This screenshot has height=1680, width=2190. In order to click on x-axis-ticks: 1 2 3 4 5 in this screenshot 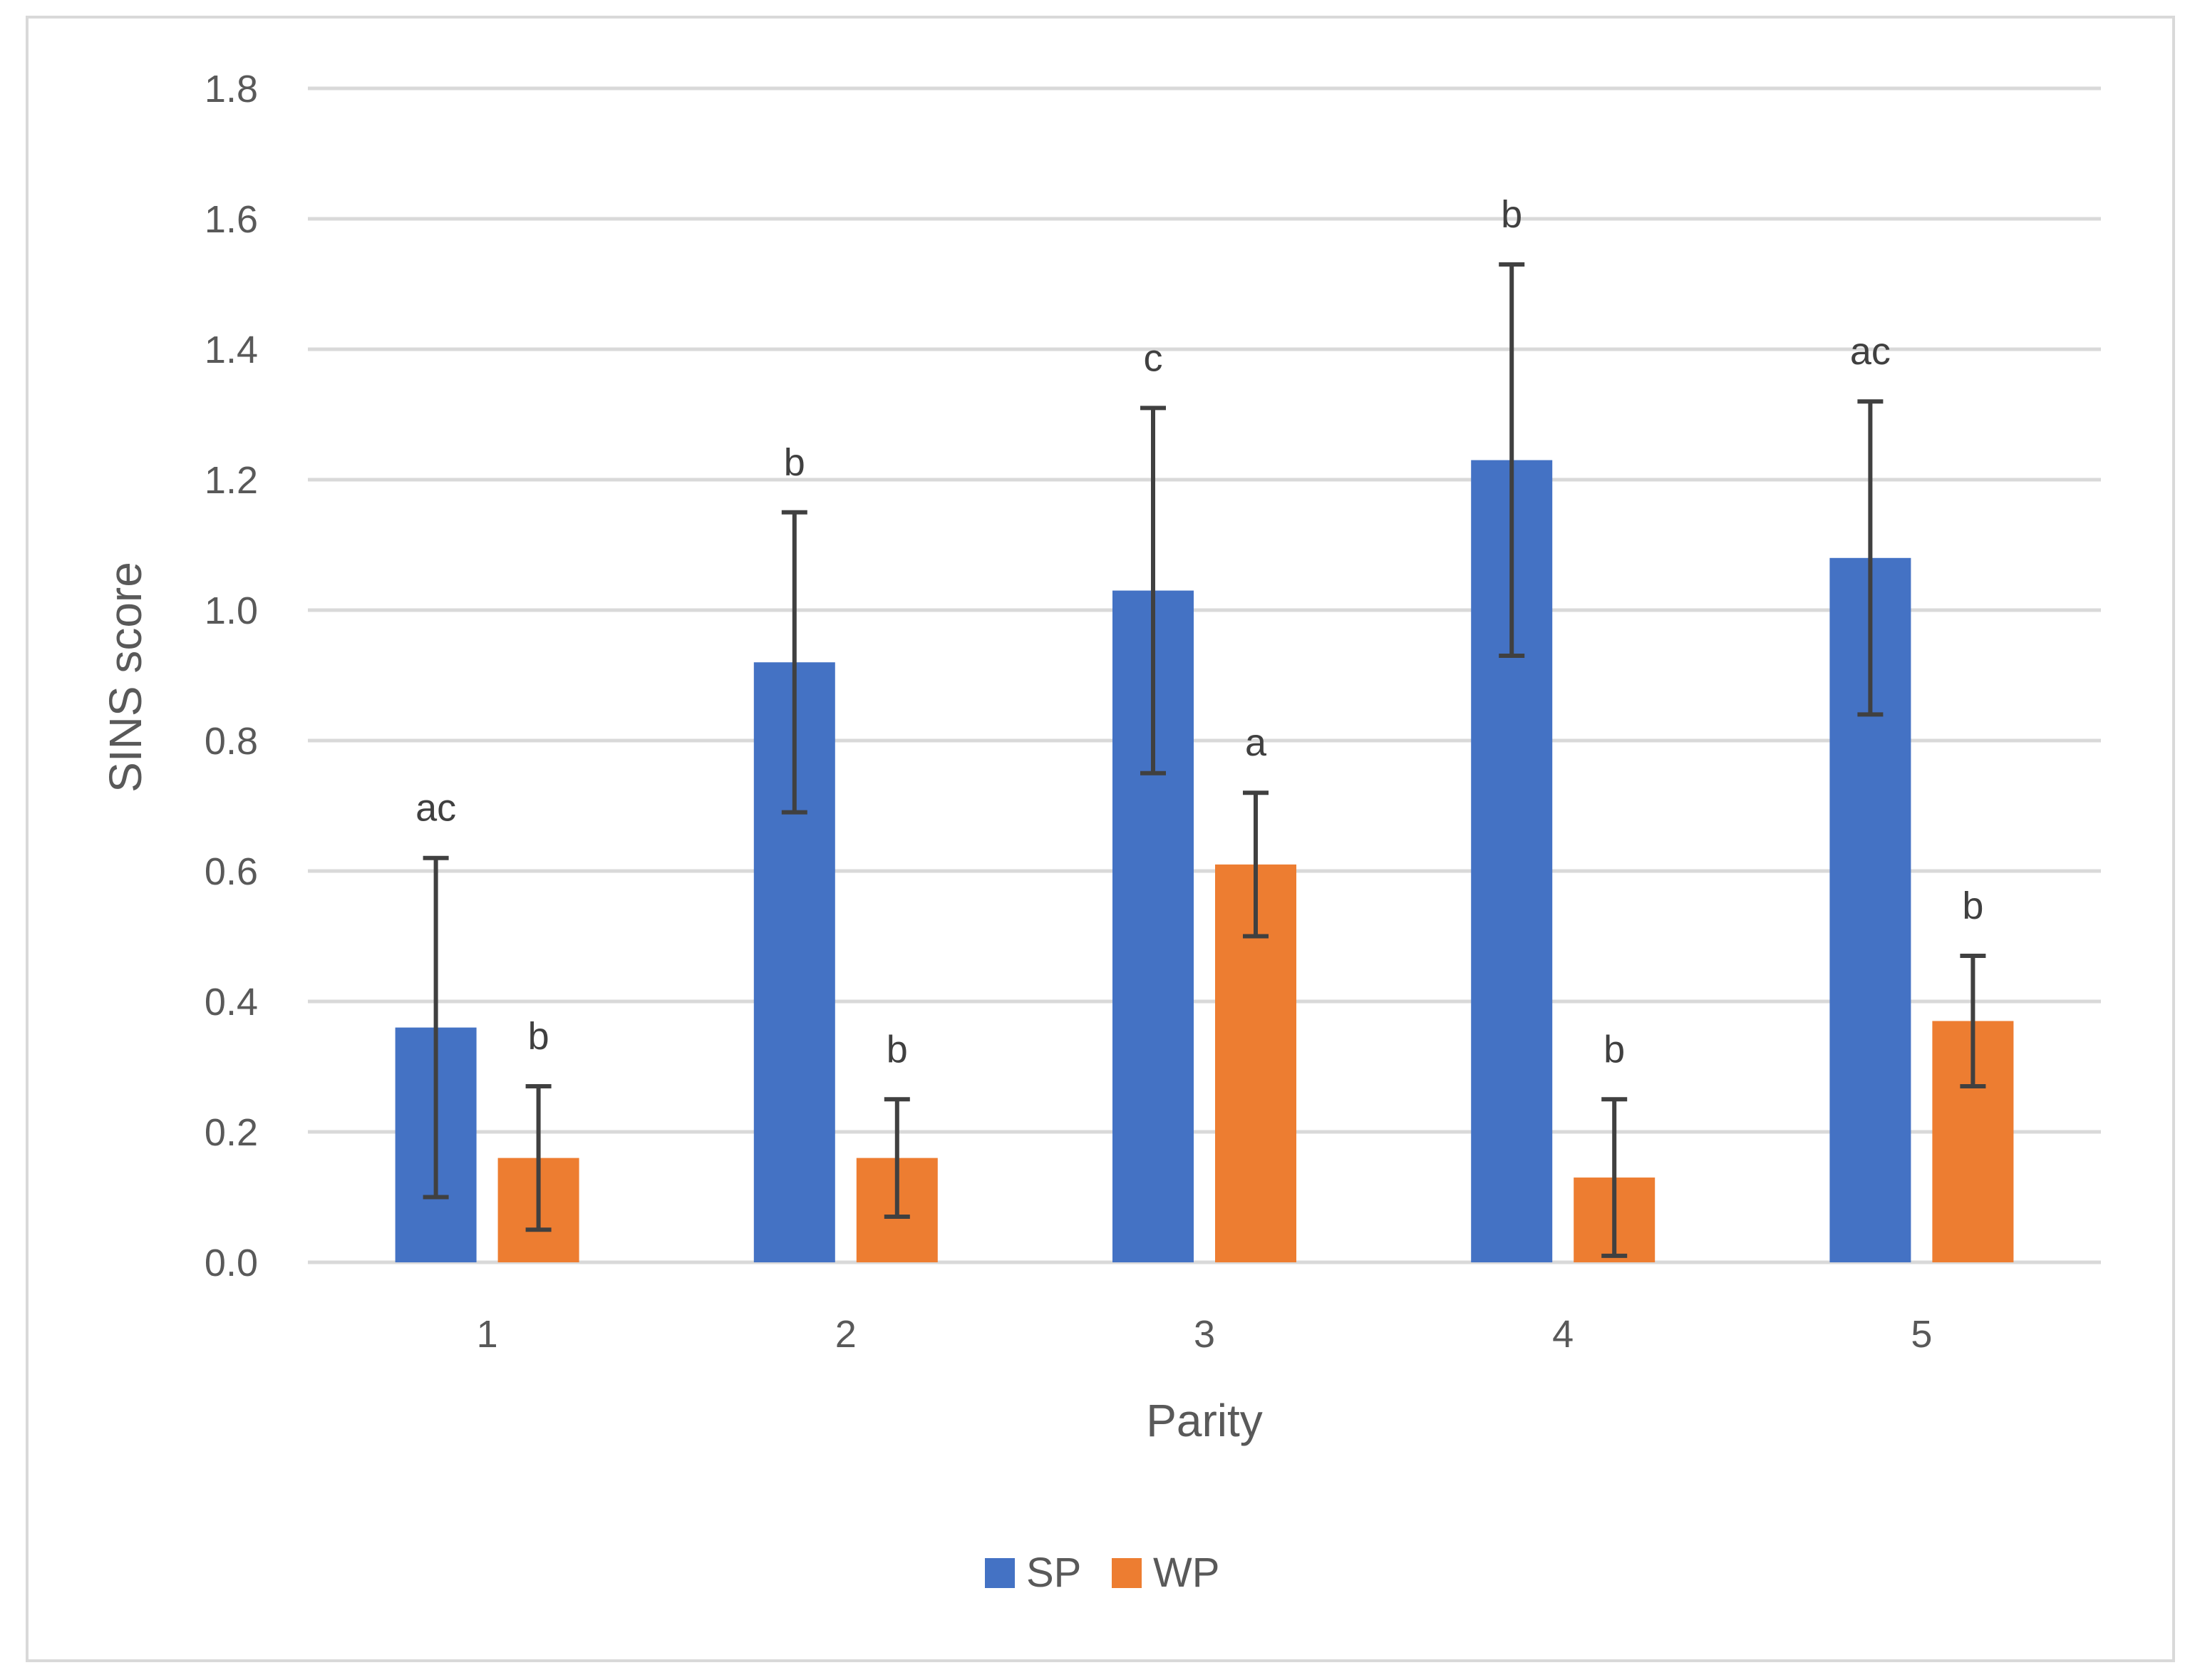, I will do `click(1205, 1334)`.